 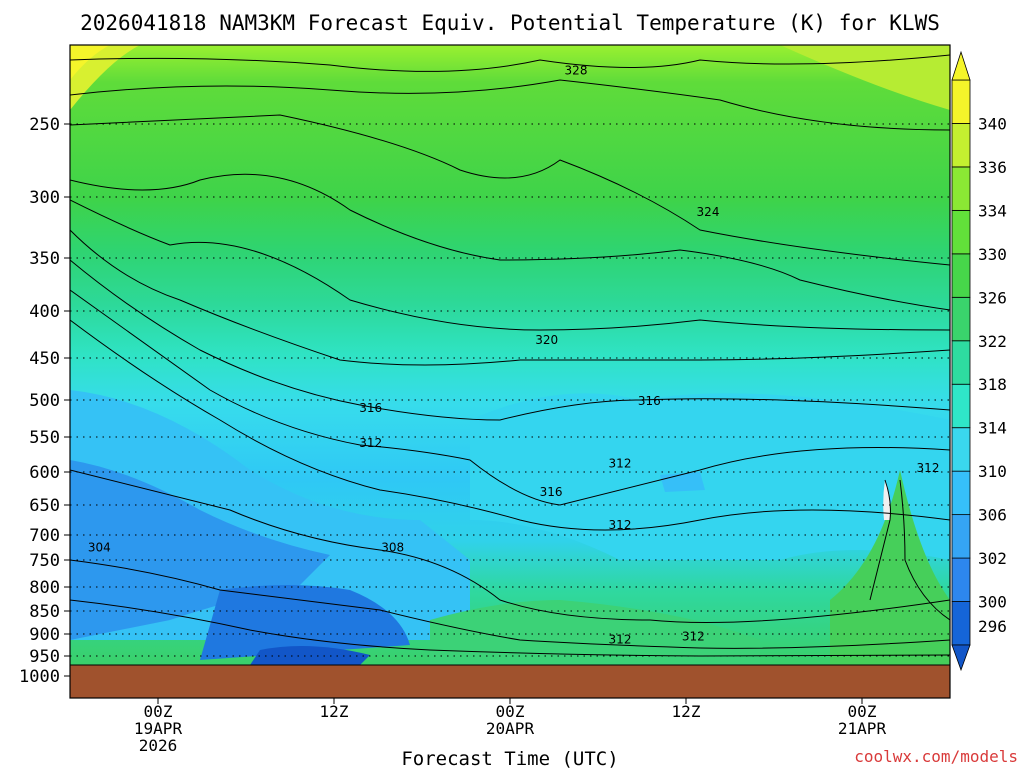 What do you see at coordinates (158, 745) in the screenshot?
I see `x-tick-label: 2026` at bounding box center [158, 745].